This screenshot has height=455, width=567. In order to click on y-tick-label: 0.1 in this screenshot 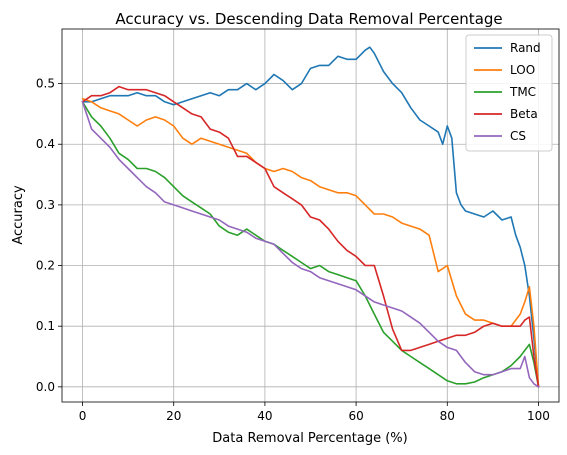, I will do `click(45, 326)`.